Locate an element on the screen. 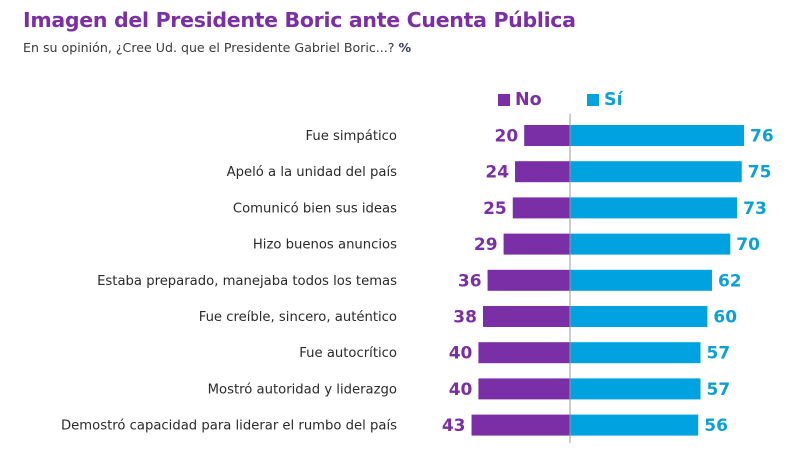  data-label-si: 60 is located at coordinates (725, 318).